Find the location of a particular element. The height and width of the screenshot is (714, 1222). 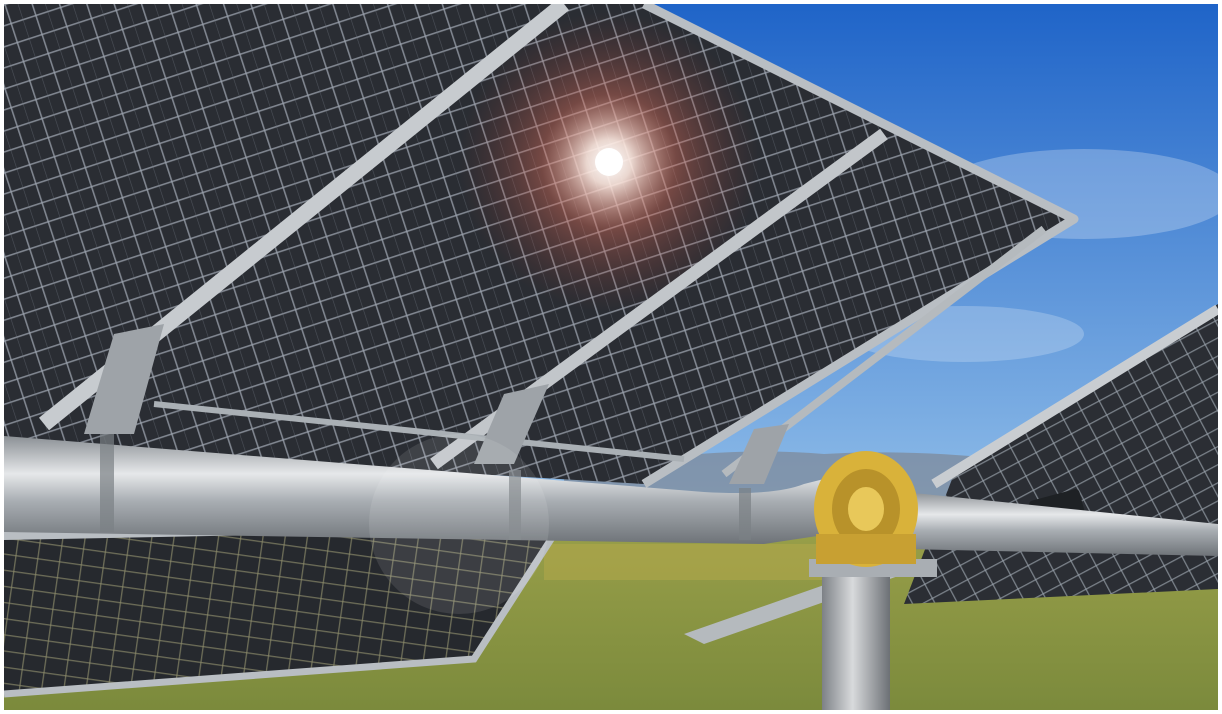

support-post is located at coordinates (856, 639).